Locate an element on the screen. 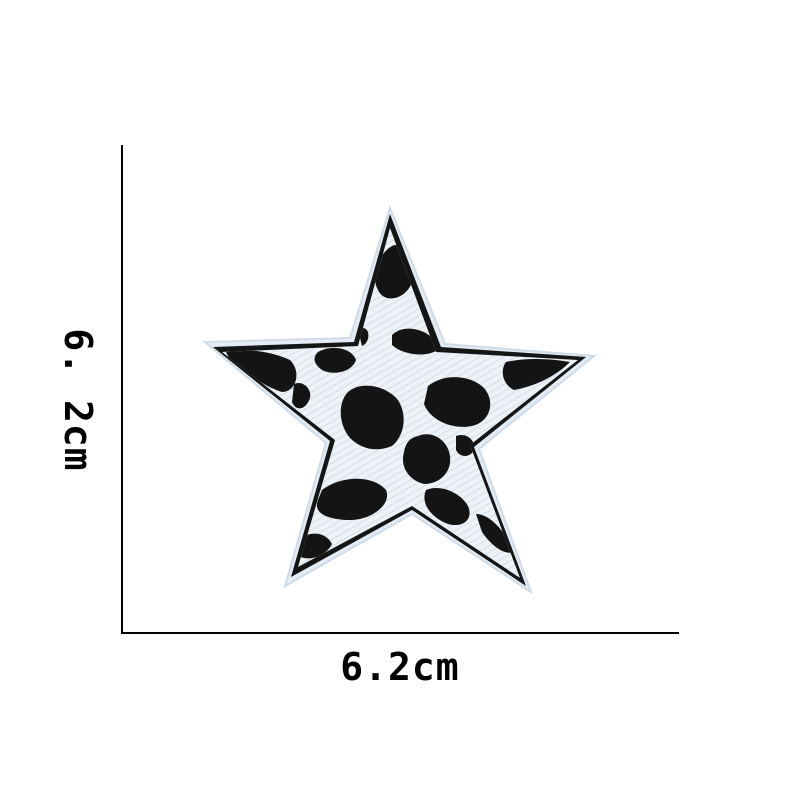 The height and width of the screenshot is (804, 800). horizontal-dimension-line is located at coordinates (400, 633).